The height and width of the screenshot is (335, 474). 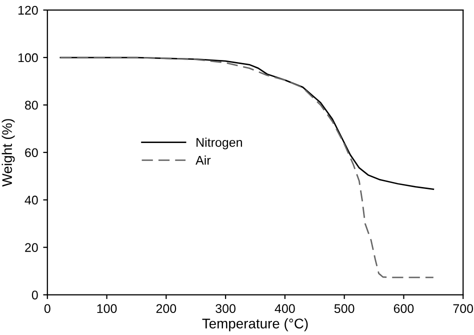 What do you see at coordinates (28, 10) in the screenshot?
I see `y-tick-label: 120` at bounding box center [28, 10].